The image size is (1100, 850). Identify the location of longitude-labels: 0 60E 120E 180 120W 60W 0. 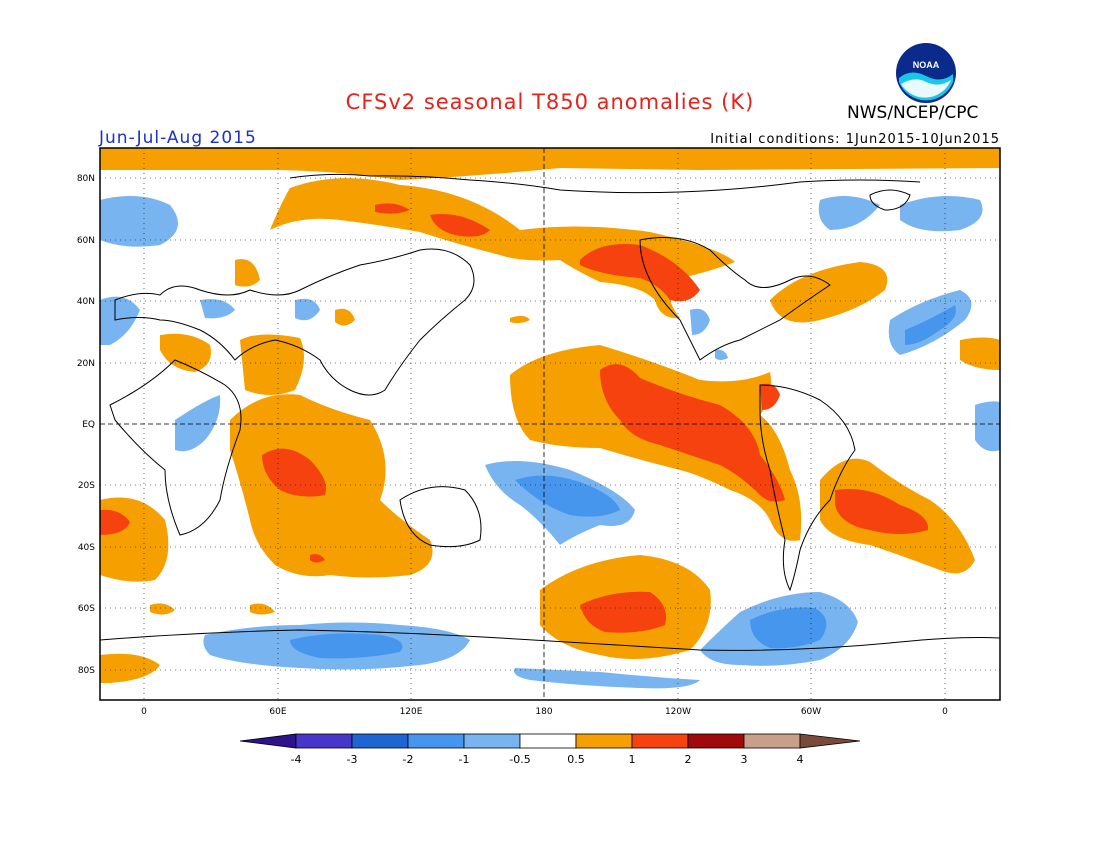
(544, 712).